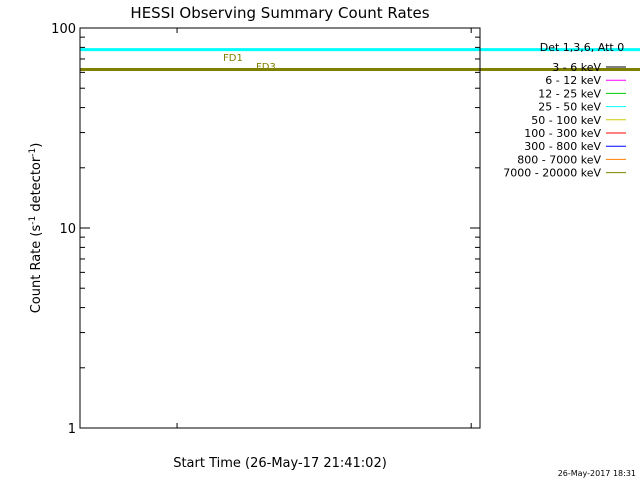 This screenshot has width=640, height=480. What do you see at coordinates (569, 93) in the screenshot?
I see `legend-label: 12 - 25 keV` at bounding box center [569, 93].